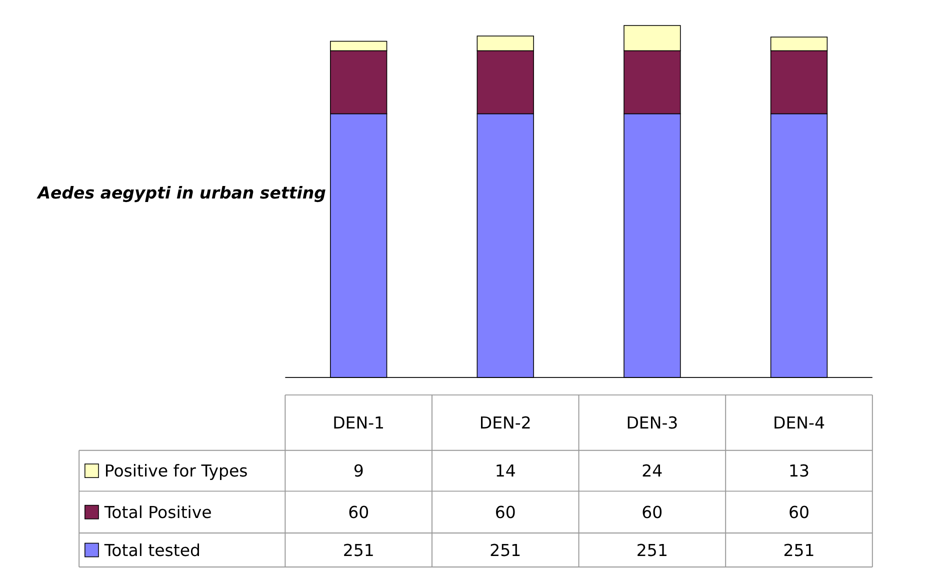 This screenshot has width=933, height=576. I want to click on x-tick-label: DEN-4, so click(799, 422).